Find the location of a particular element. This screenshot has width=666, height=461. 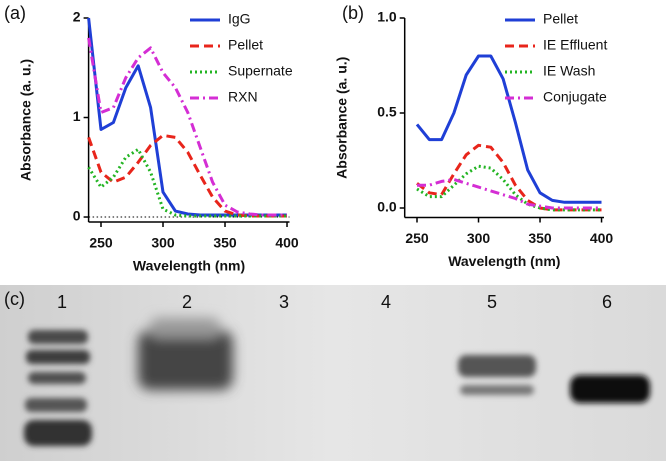

legend-label: Supernate is located at coordinates (260, 71).